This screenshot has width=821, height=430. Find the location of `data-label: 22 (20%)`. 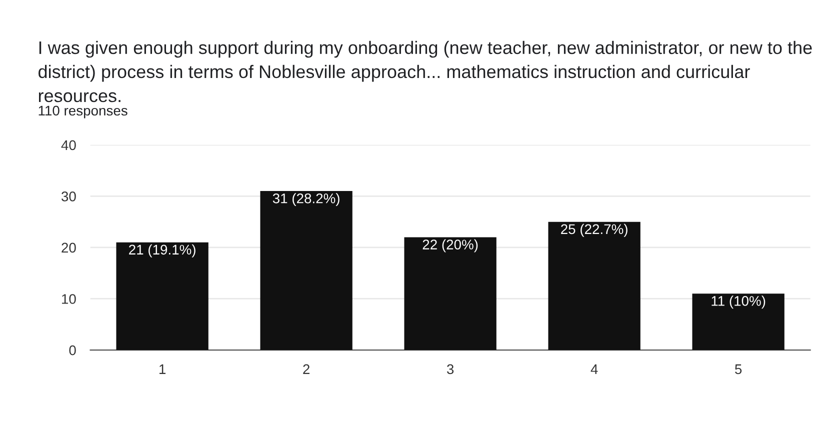

data-label: 22 (20%) is located at coordinates (450, 245).